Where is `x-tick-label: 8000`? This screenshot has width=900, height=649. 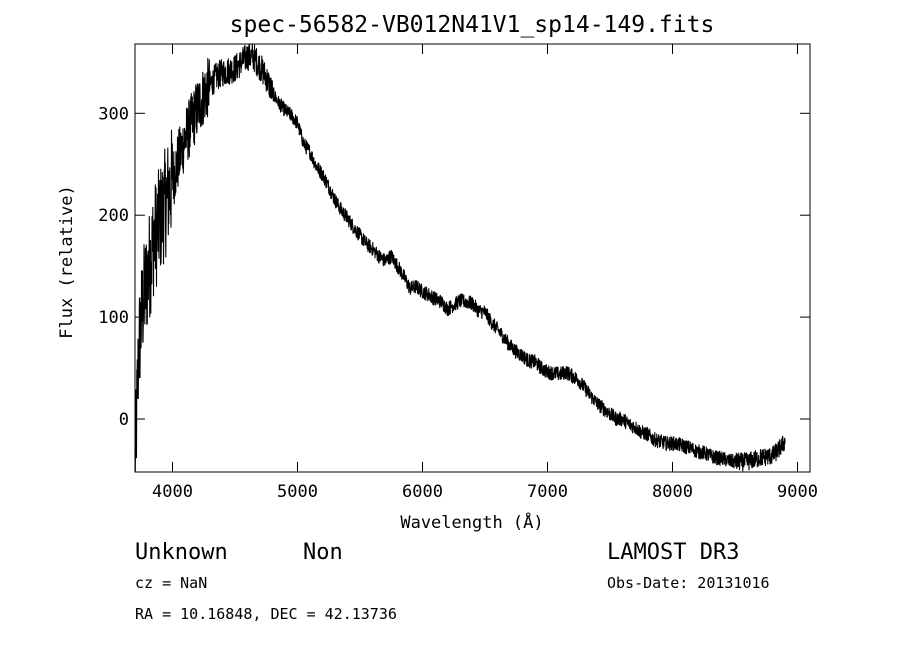
x-tick-label: 8000 is located at coordinates (672, 492).